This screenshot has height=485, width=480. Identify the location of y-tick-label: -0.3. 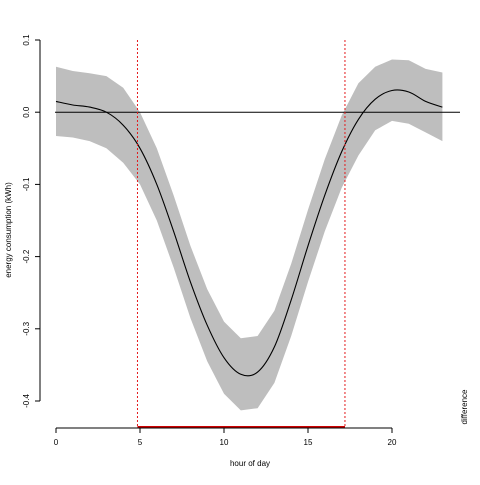
(26, 328).